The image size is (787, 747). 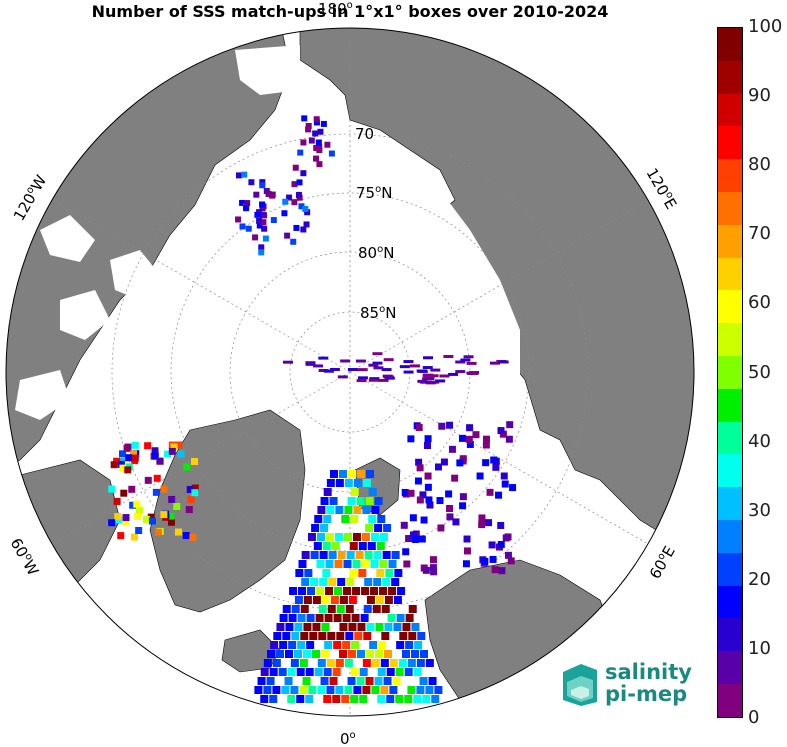 I want to click on colorbar-tick-label: 100, so click(x=765, y=26).